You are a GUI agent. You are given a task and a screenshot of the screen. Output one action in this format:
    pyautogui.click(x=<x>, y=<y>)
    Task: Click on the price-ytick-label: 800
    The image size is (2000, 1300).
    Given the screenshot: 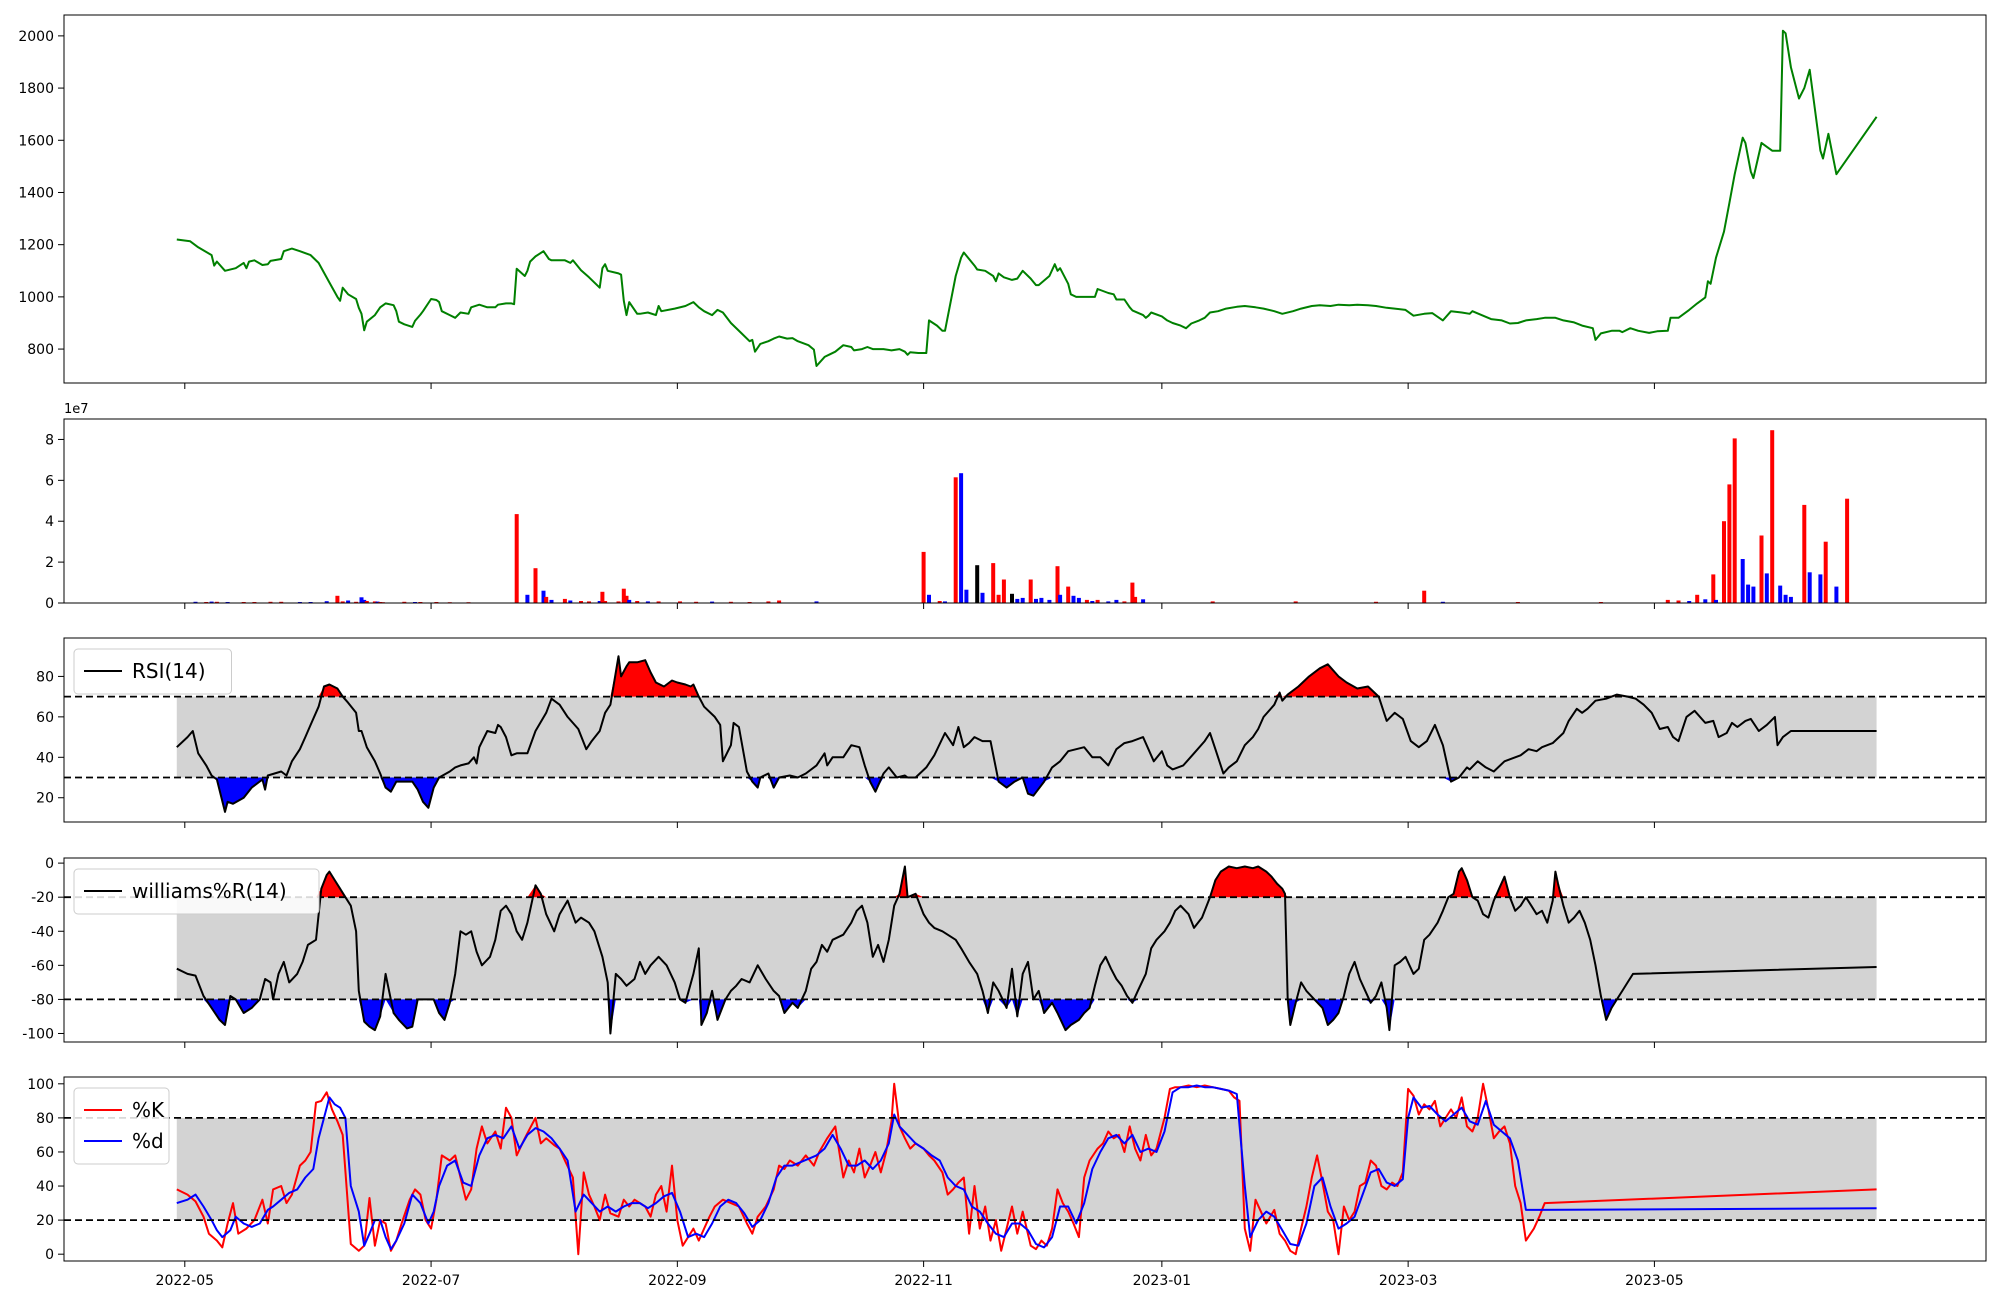 What is the action you would take?
    pyautogui.click(x=40, y=350)
    